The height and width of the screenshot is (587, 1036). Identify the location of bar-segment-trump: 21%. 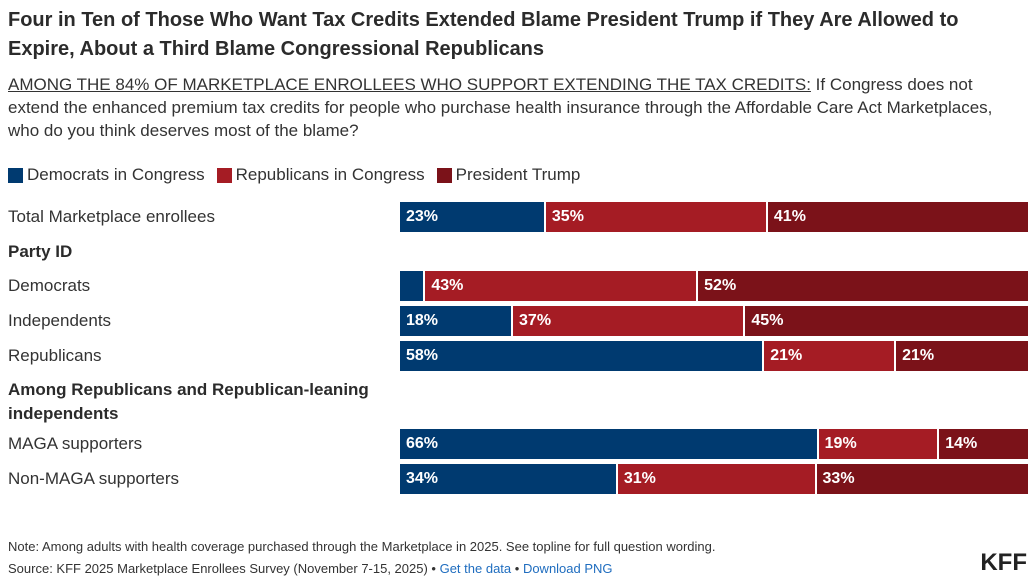
(962, 356).